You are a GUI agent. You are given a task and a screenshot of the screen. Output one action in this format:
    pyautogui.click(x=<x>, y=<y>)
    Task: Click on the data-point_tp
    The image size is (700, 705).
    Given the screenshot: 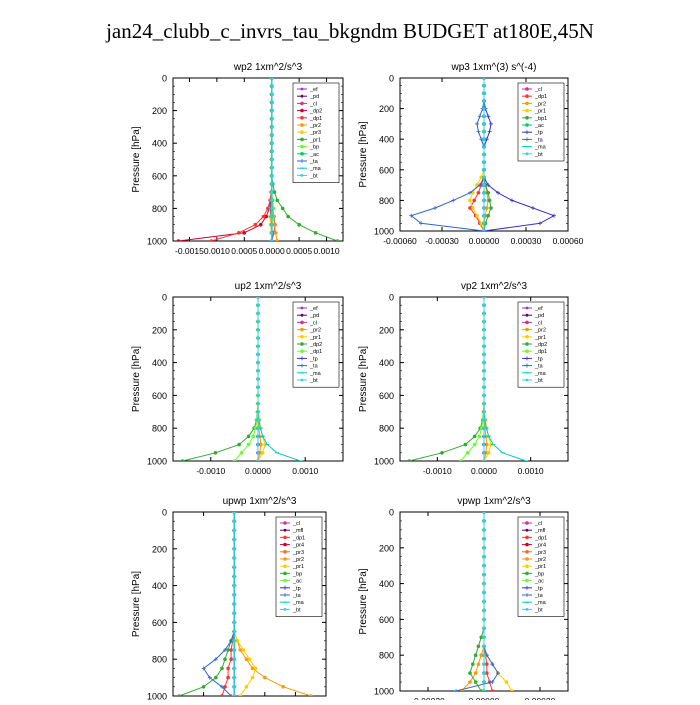 What is the action you would take?
    pyautogui.click(x=540, y=223)
    